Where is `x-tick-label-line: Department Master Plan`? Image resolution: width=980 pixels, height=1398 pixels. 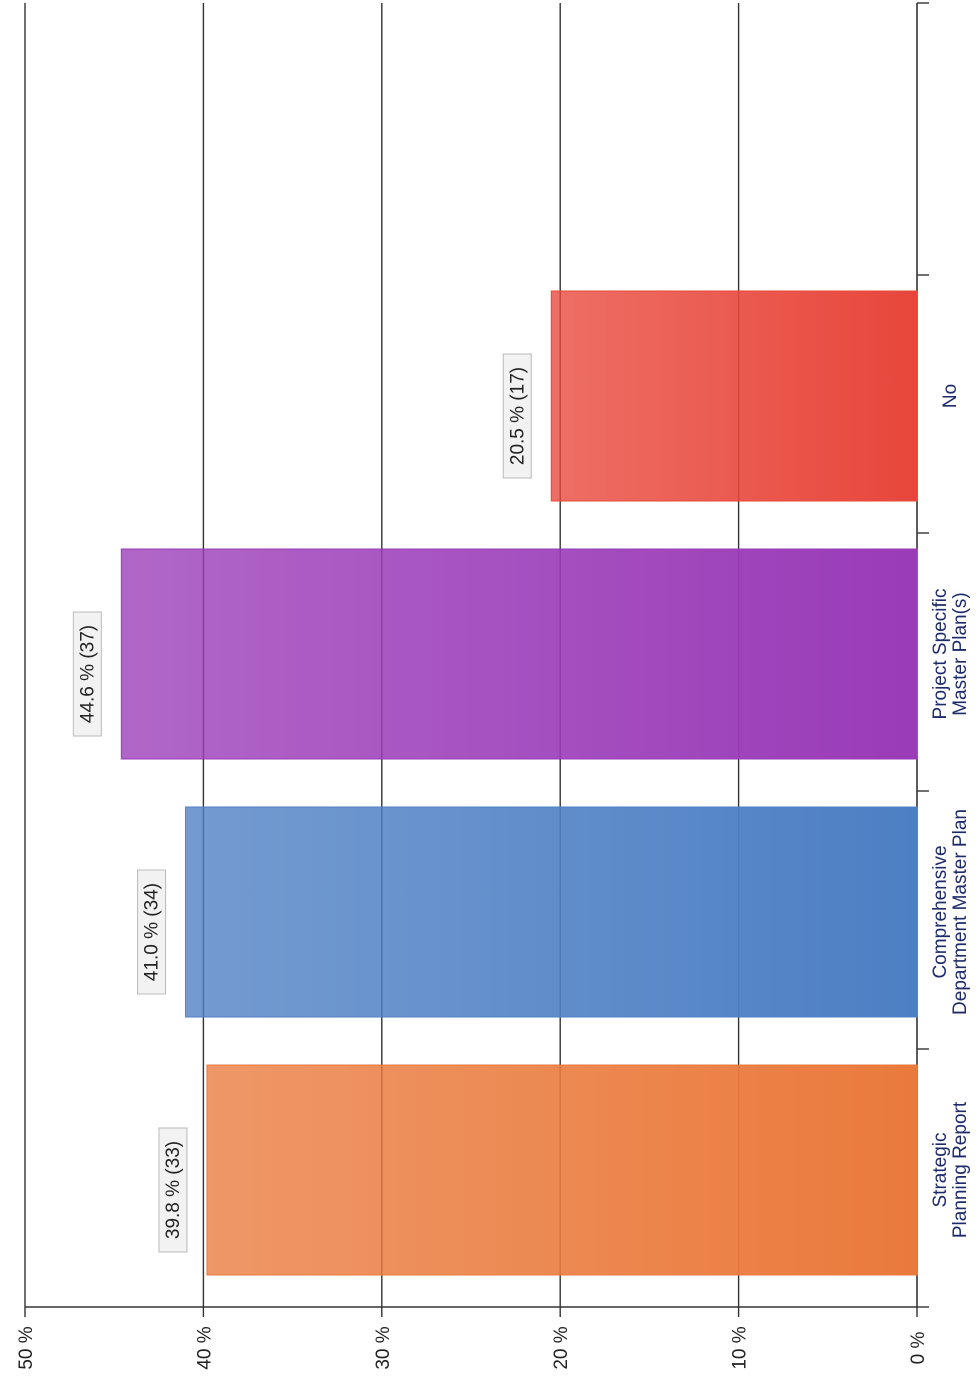
x-tick-label-line: Department Master Plan is located at coordinates (960, 912).